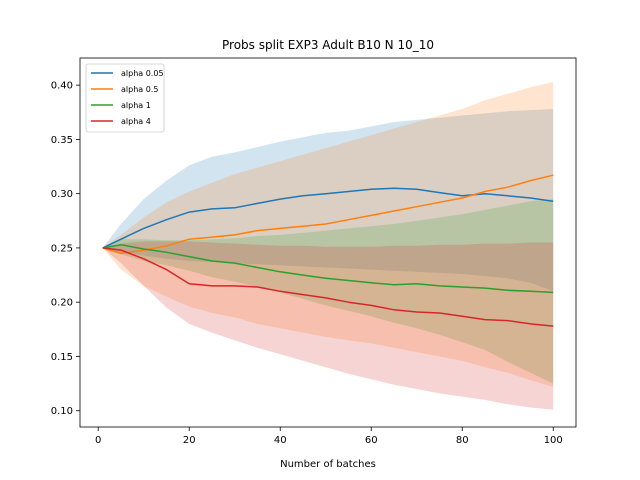 This screenshot has width=640, height=480. What do you see at coordinates (62, 411) in the screenshot?
I see `y-tick-label-0: 0.10` at bounding box center [62, 411].